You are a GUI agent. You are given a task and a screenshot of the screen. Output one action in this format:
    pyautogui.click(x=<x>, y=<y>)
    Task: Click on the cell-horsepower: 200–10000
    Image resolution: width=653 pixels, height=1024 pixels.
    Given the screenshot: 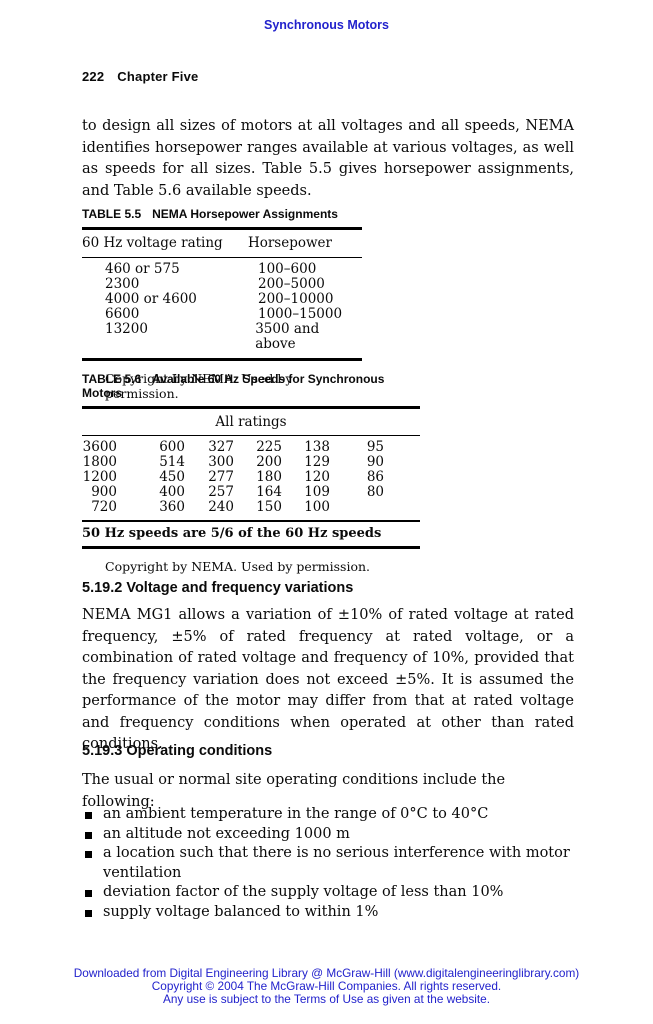 What is the action you would take?
    pyautogui.click(x=296, y=299)
    